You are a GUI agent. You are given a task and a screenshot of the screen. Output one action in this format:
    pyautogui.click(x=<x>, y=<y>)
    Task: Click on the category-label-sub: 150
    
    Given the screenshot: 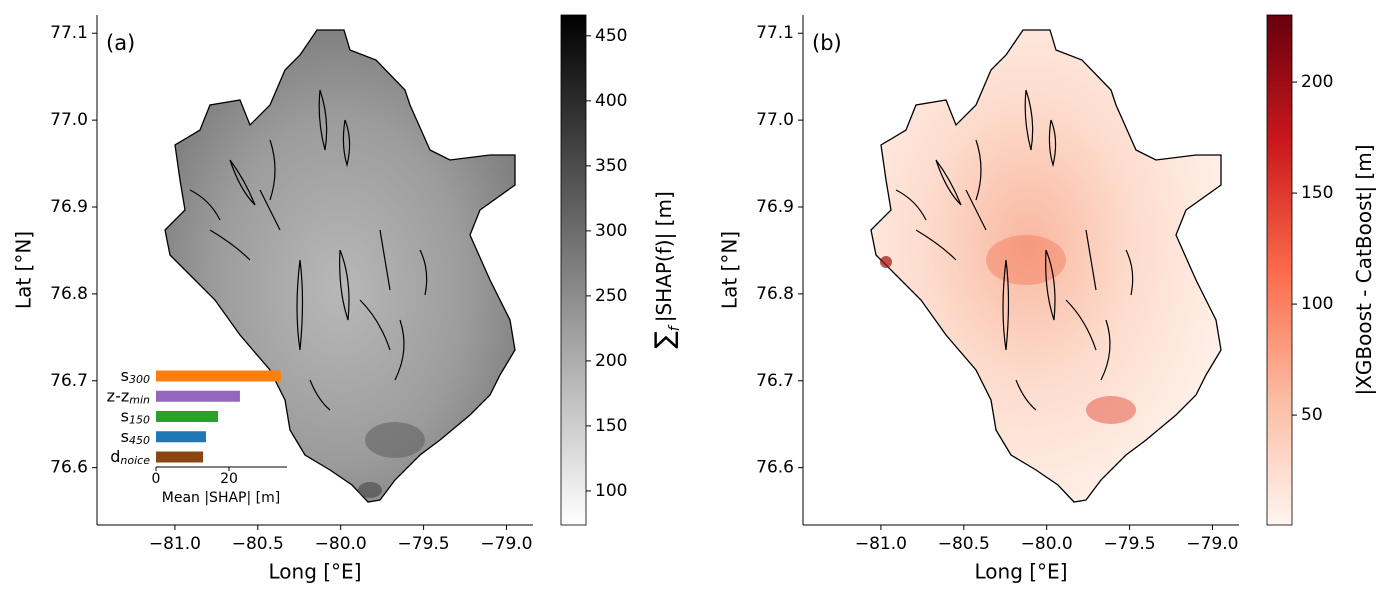 What is the action you would take?
    pyautogui.click(x=139, y=420)
    